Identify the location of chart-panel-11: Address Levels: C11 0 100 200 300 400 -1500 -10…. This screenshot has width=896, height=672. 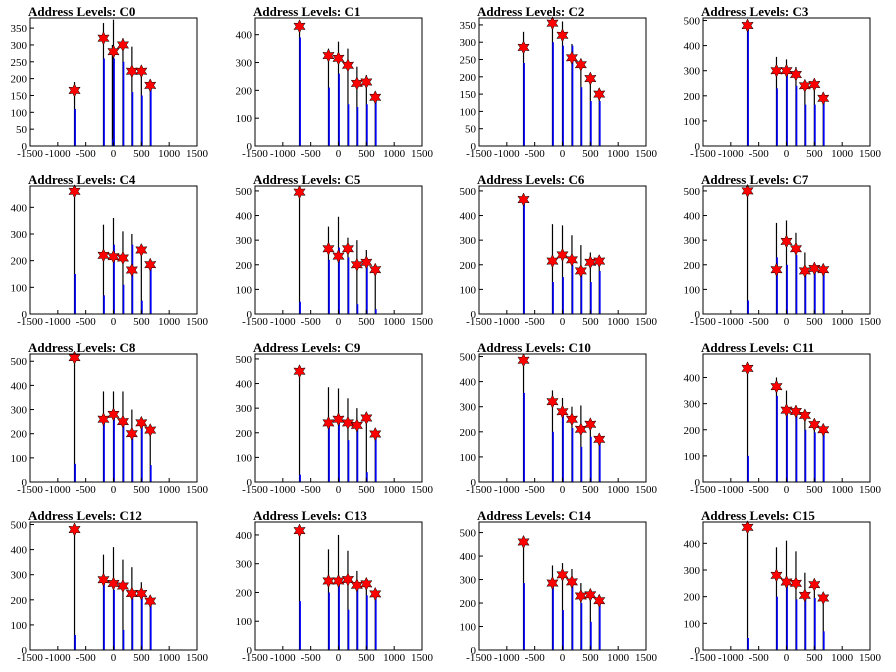
(783, 418).